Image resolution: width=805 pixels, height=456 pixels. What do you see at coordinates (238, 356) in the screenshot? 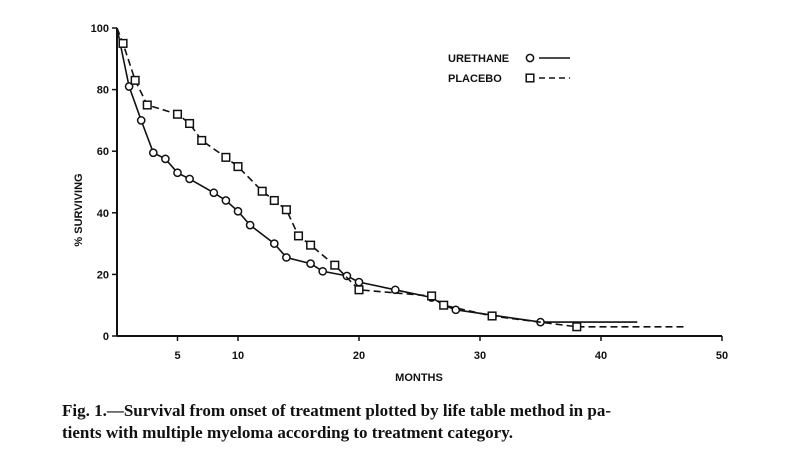
I see `x-tick-label: 10` at bounding box center [238, 356].